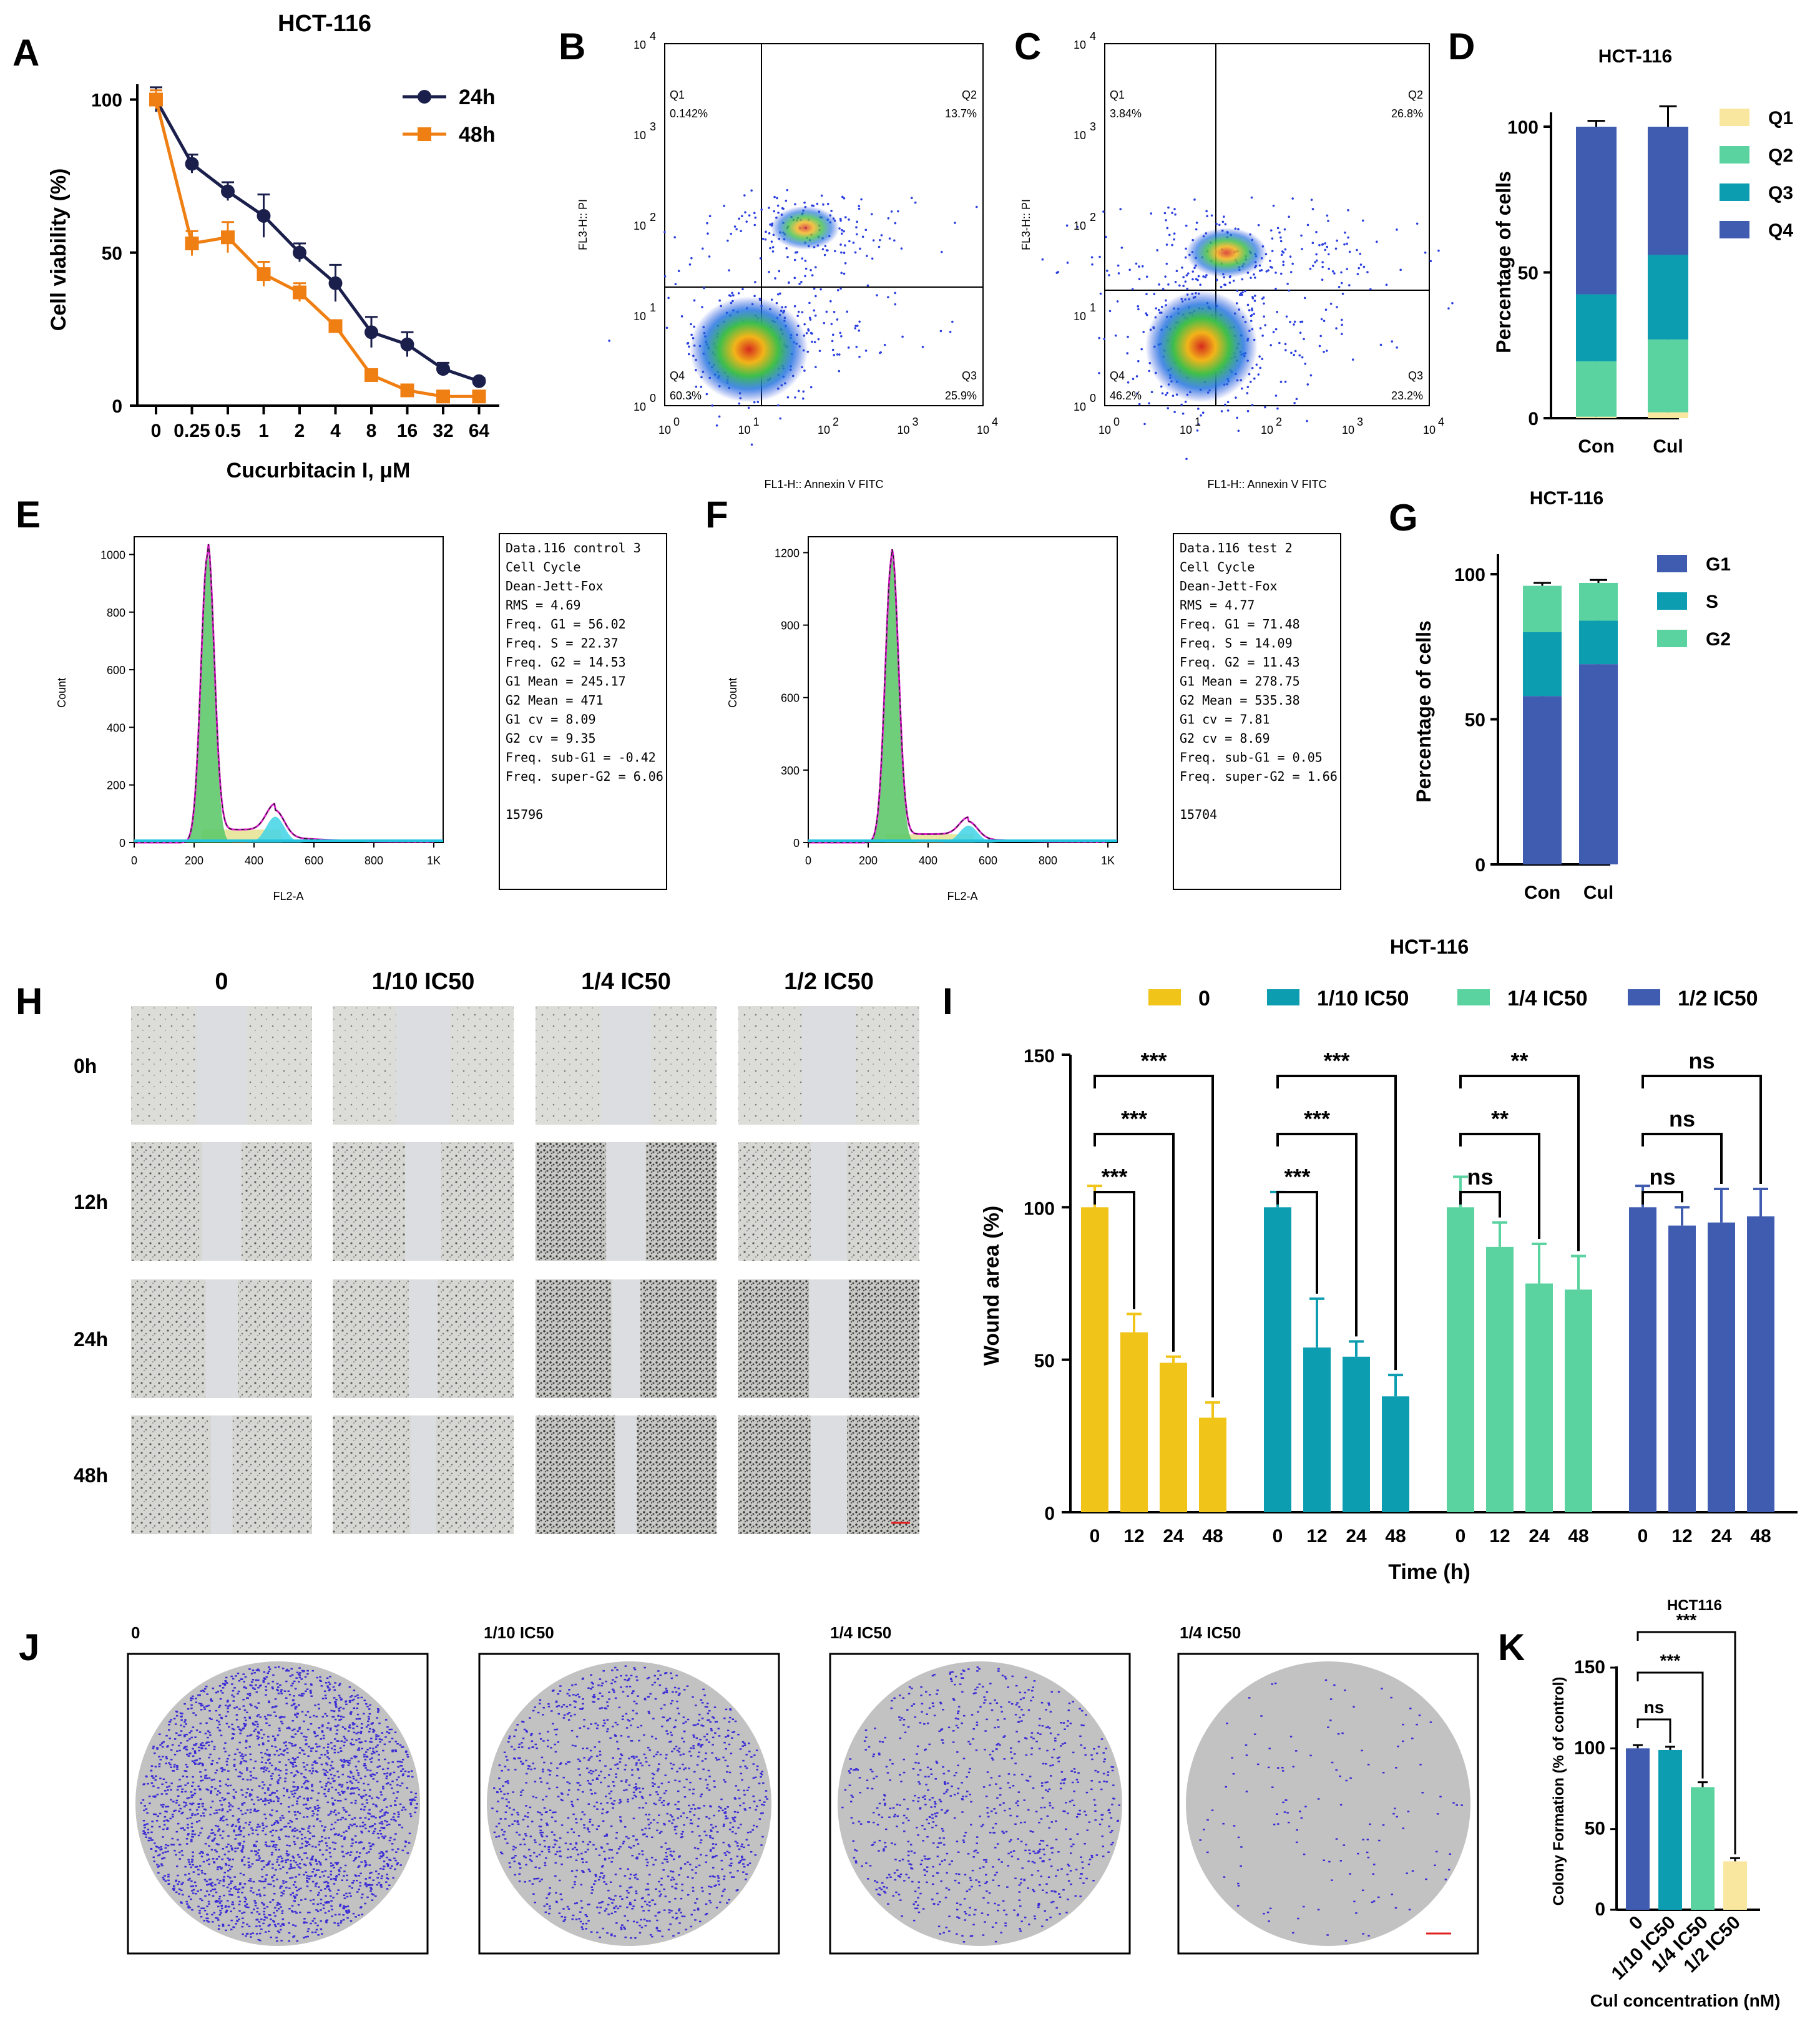 The height and width of the screenshot is (2019, 1820). What do you see at coordinates (1734, 155) in the screenshot?
I see `legend-swatch-Q2` at bounding box center [1734, 155].